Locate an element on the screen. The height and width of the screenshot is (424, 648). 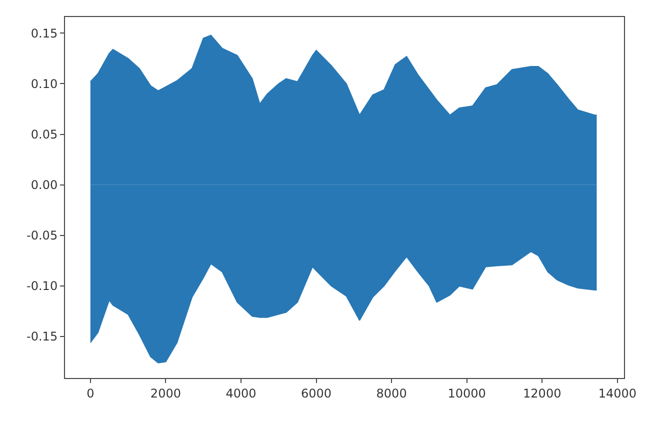
x-tick-label: 6000 is located at coordinates (316, 393).